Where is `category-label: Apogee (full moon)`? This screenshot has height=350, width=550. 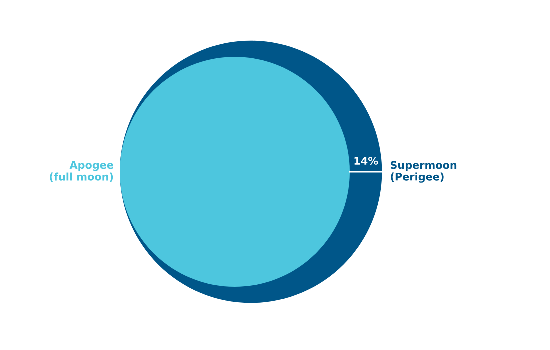
category-label: Apogee (full moon) is located at coordinates (82, 171).